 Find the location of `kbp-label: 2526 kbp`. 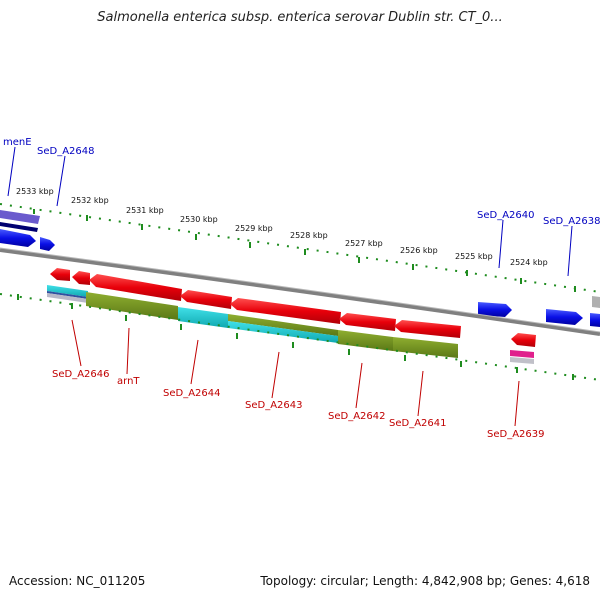

kbp-label: 2526 kbp is located at coordinates (419, 250).